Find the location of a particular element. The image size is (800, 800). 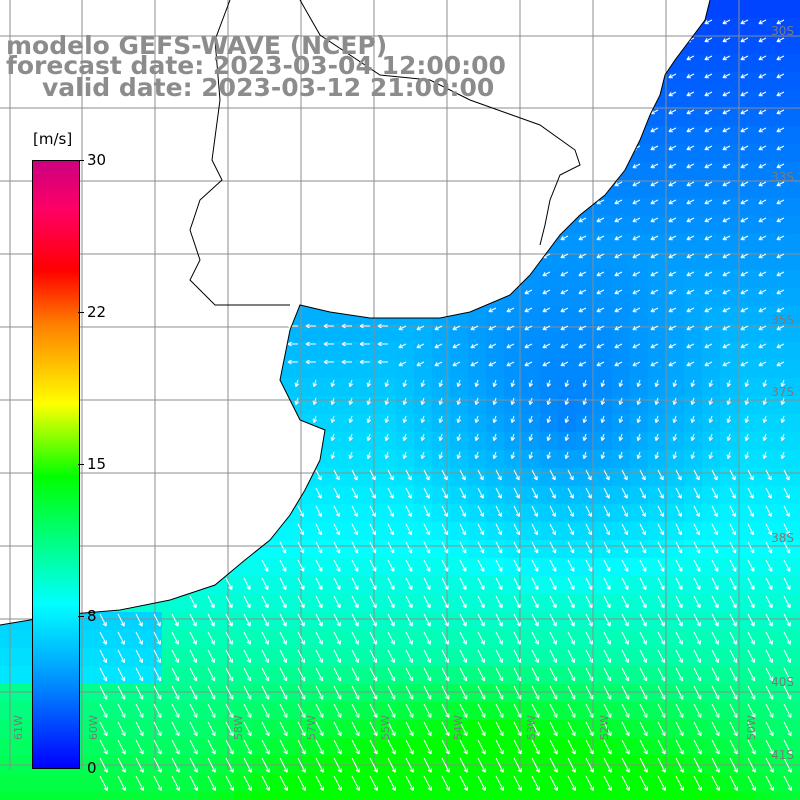

colorbar-unit: [m/s] is located at coordinates (53, 139).